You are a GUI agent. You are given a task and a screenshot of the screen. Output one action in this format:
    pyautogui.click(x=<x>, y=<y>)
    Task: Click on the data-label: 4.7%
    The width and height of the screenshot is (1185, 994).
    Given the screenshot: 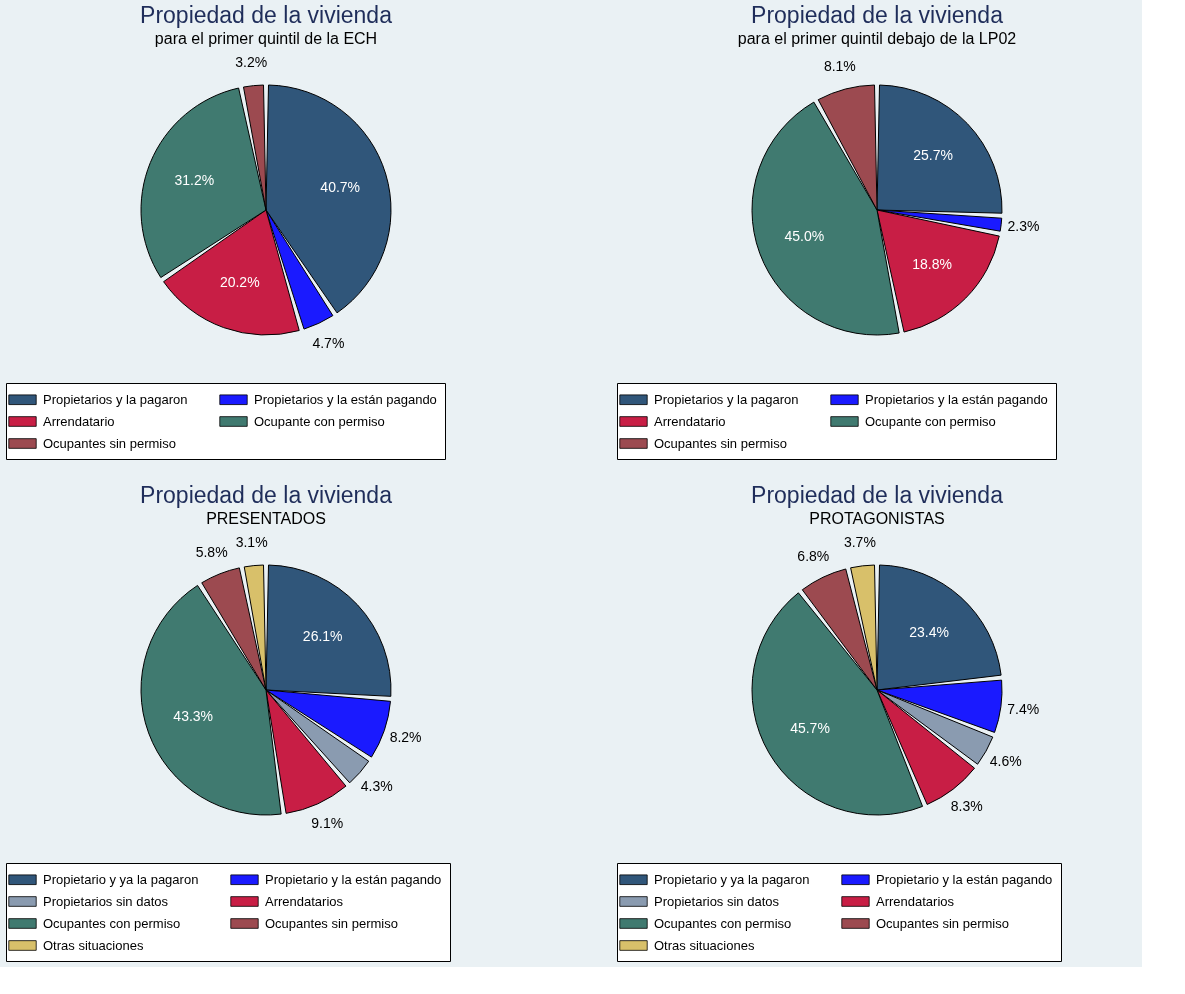 What is the action you would take?
    pyautogui.click(x=328, y=342)
    